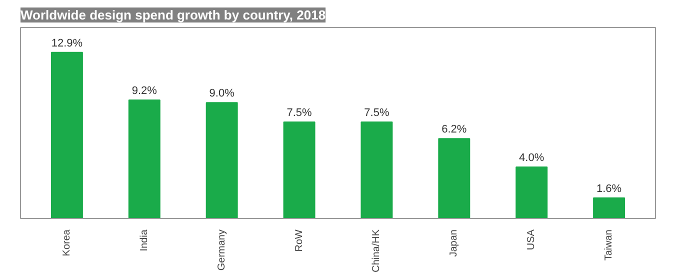 The width and height of the screenshot is (680, 280). I want to click on x-tick-label: Japan, so click(454, 243).